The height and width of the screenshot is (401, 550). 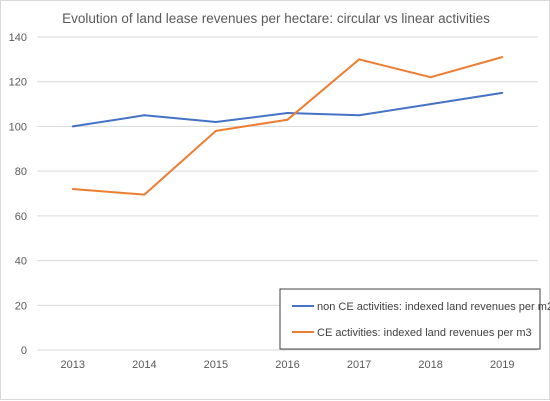 I want to click on y-tick-label: 120, so click(x=18, y=83).